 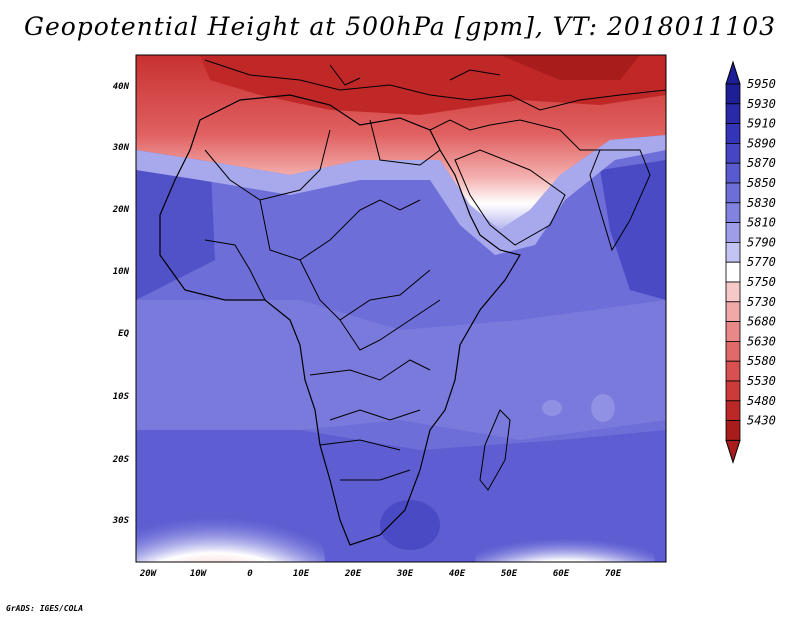 What do you see at coordinates (353, 574) in the screenshot?
I see `lon-label: 20E` at bounding box center [353, 574].